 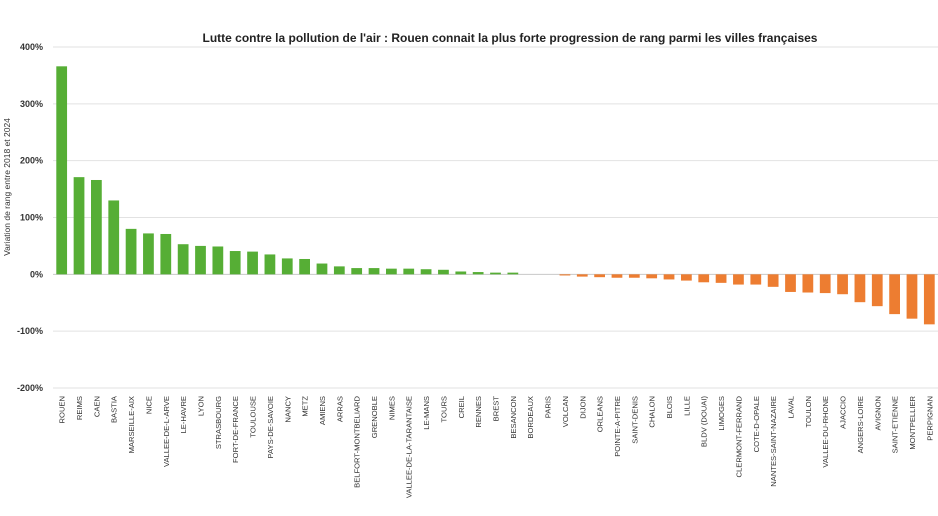 I want to click on x-tick-label: METZ, so click(x=305, y=406).